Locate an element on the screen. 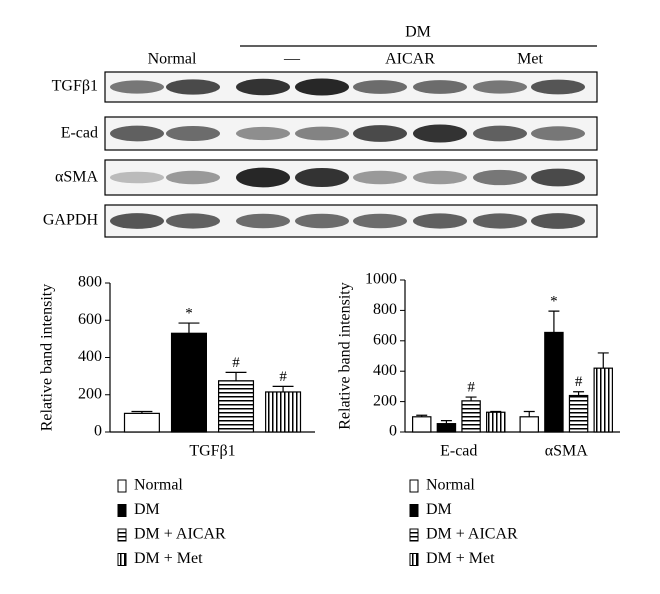 The height and width of the screenshot is (594, 660). group-label: Normal is located at coordinates (172, 59).